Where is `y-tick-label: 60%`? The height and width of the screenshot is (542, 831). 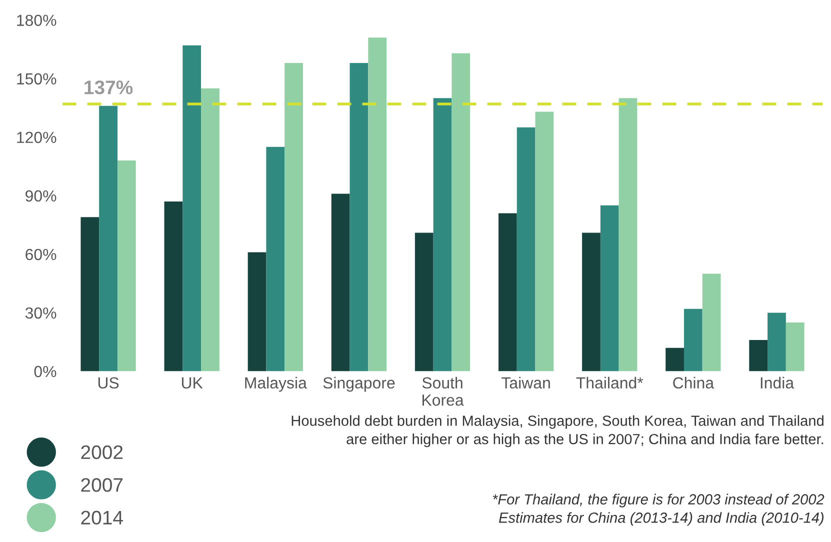
y-tick-label: 60% is located at coordinates (41, 254).